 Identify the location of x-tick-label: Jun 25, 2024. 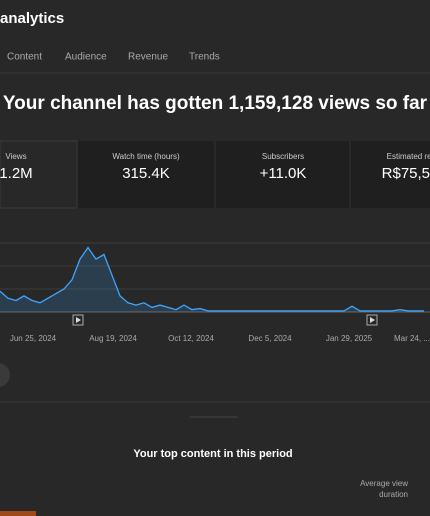
(33, 338).